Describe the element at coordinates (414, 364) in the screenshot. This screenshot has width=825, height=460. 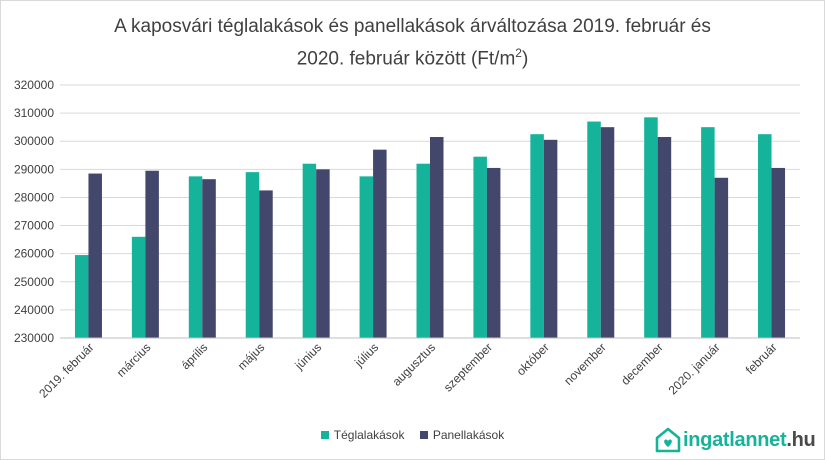
I see `x-tick-label: augusztus` at that location.